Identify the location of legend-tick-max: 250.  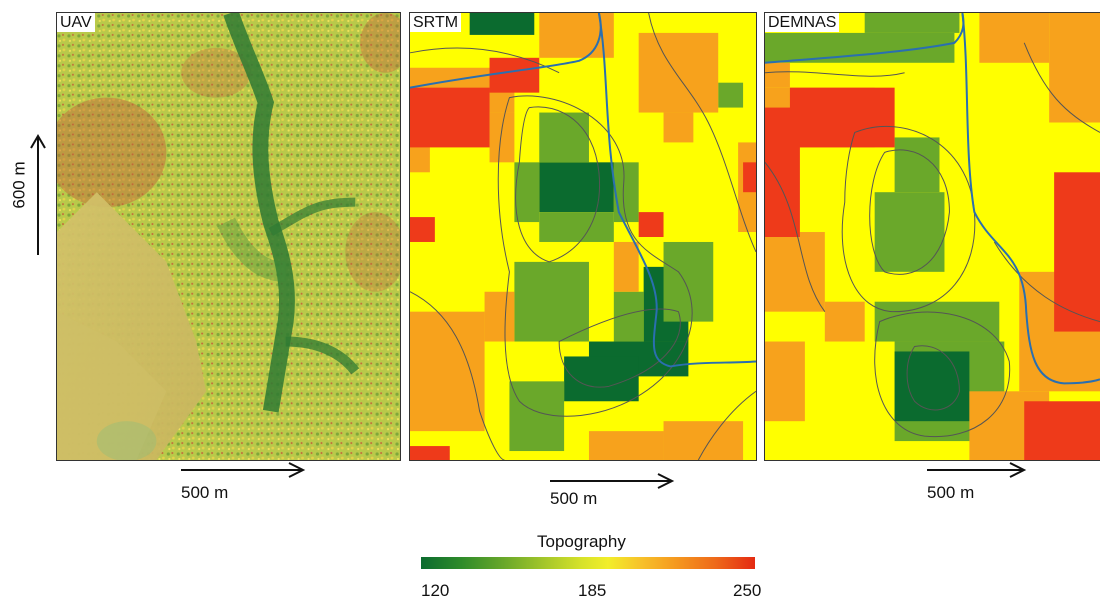
(747, 590).